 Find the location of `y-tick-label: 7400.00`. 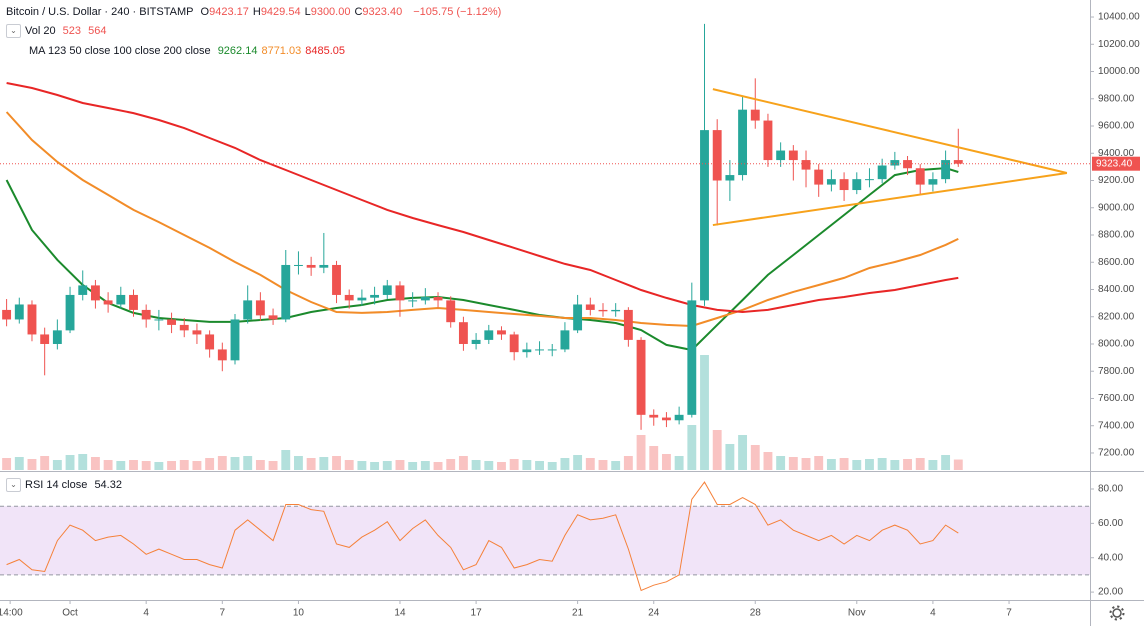

y-tick-label: 7400.00 is located at coordinates (1116, 425).